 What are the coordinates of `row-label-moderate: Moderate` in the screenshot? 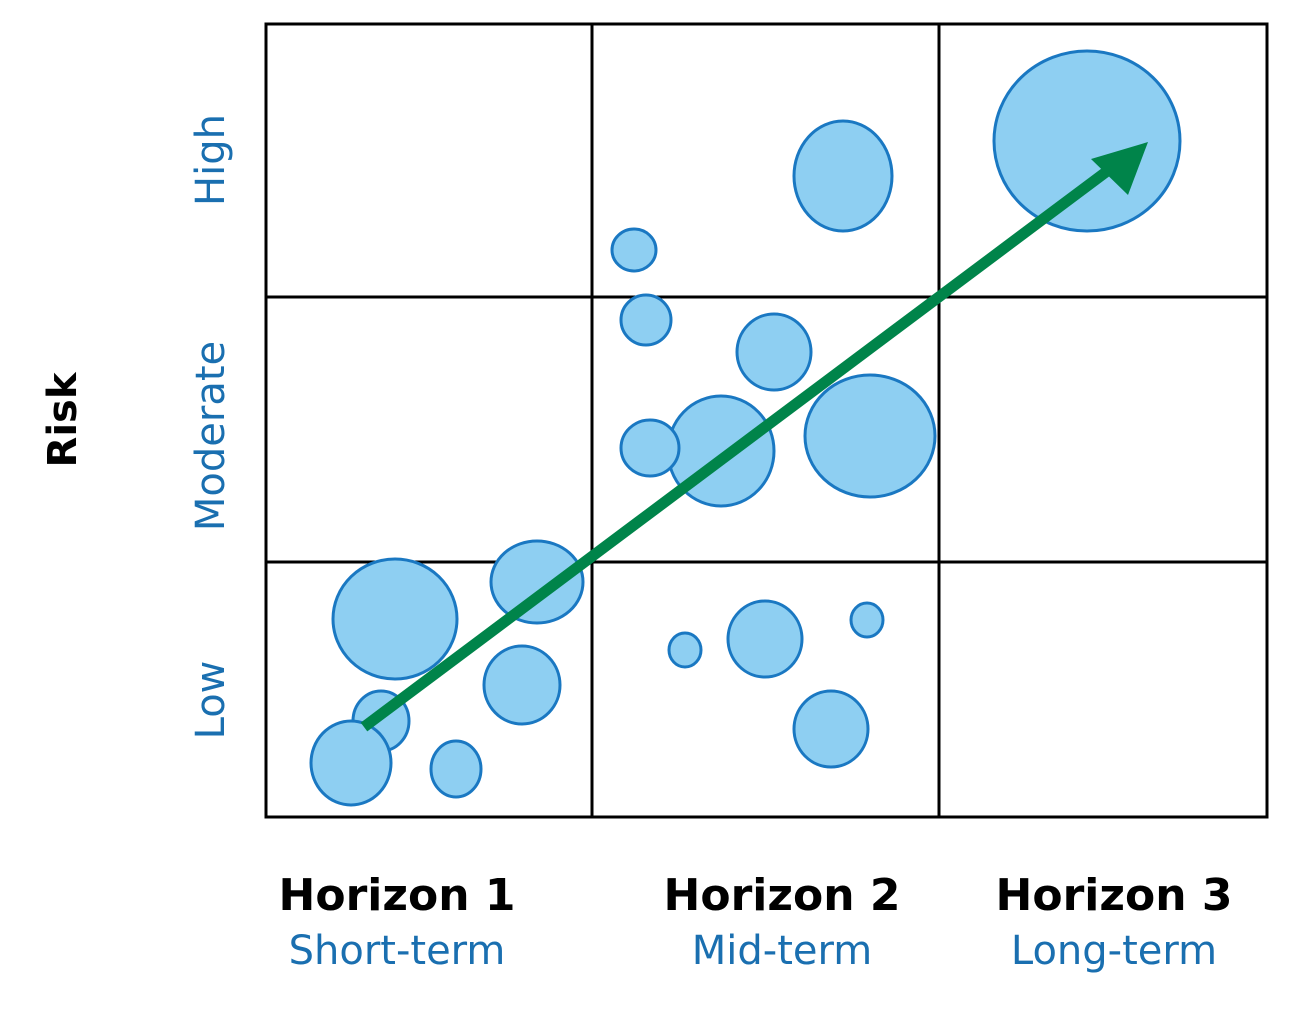 It's located at (211, 436).